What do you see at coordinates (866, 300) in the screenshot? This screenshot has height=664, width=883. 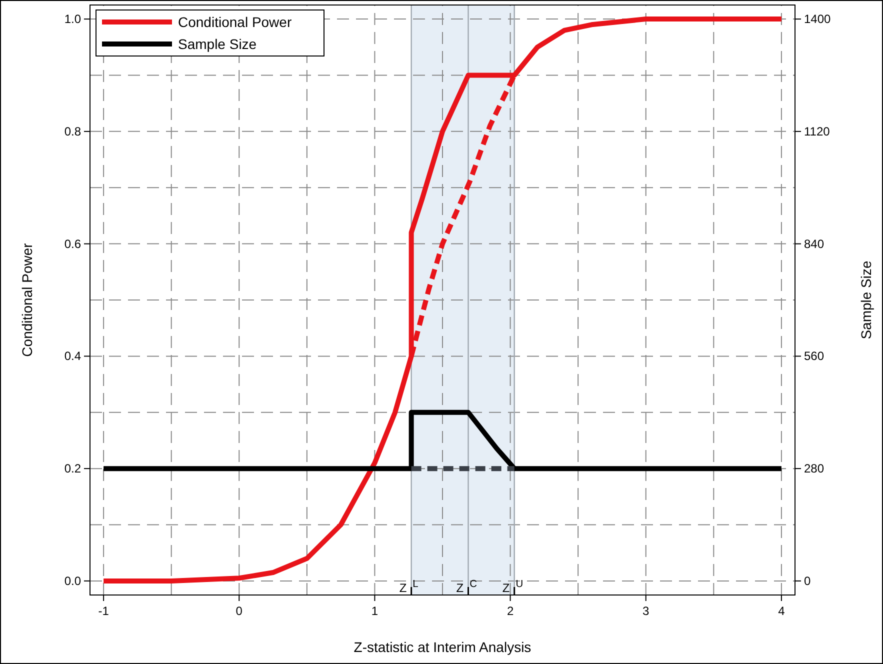 I see `y2-axis-title: Sample Size` at bounding box center [866, 300].